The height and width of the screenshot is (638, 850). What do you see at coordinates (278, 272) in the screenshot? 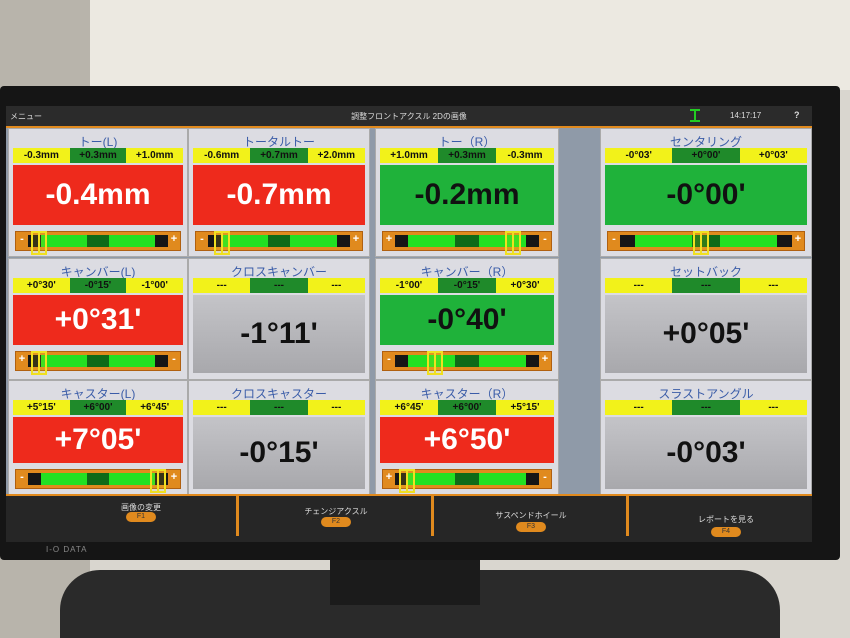
I see `panel-title: クロスキャンバー` at bounding box center [278, 272].